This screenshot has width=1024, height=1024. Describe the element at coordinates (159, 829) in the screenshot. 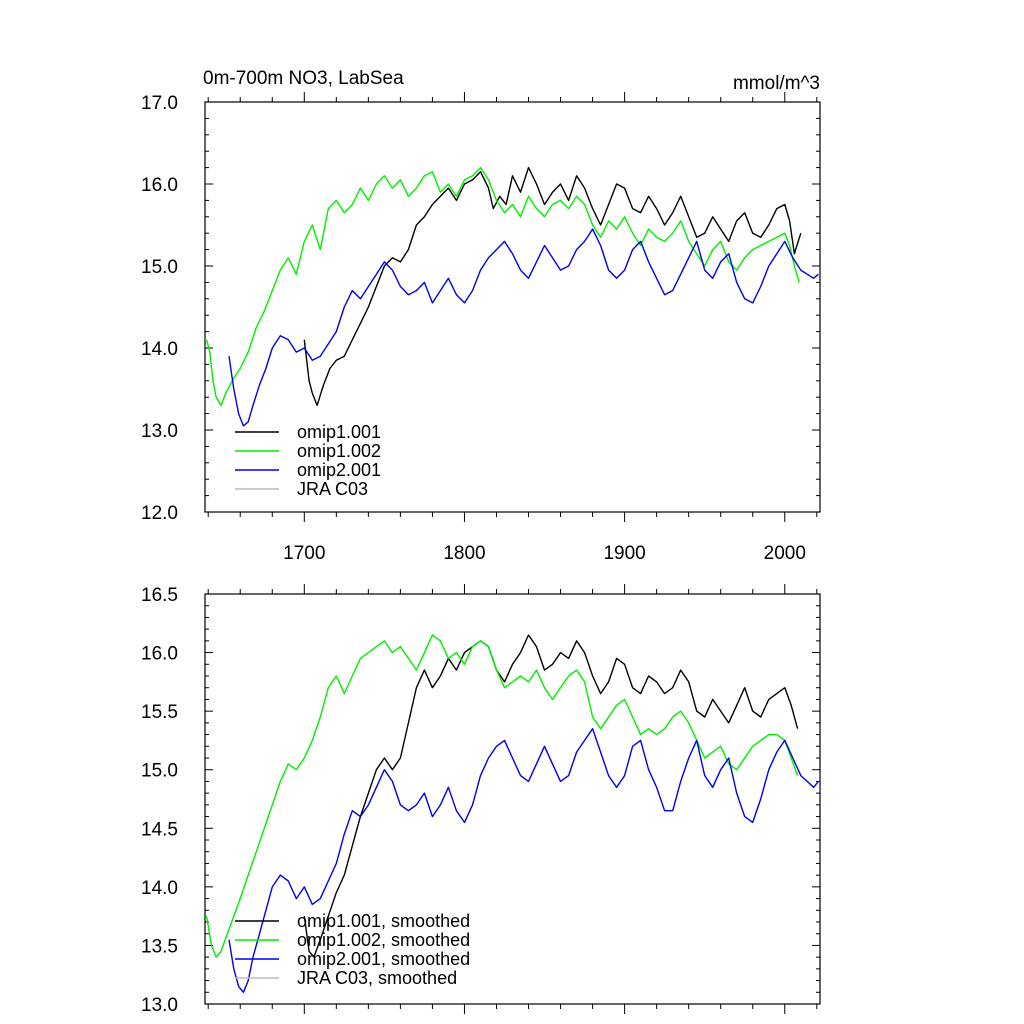

I see `y-tick-label: 14.5` at that location.